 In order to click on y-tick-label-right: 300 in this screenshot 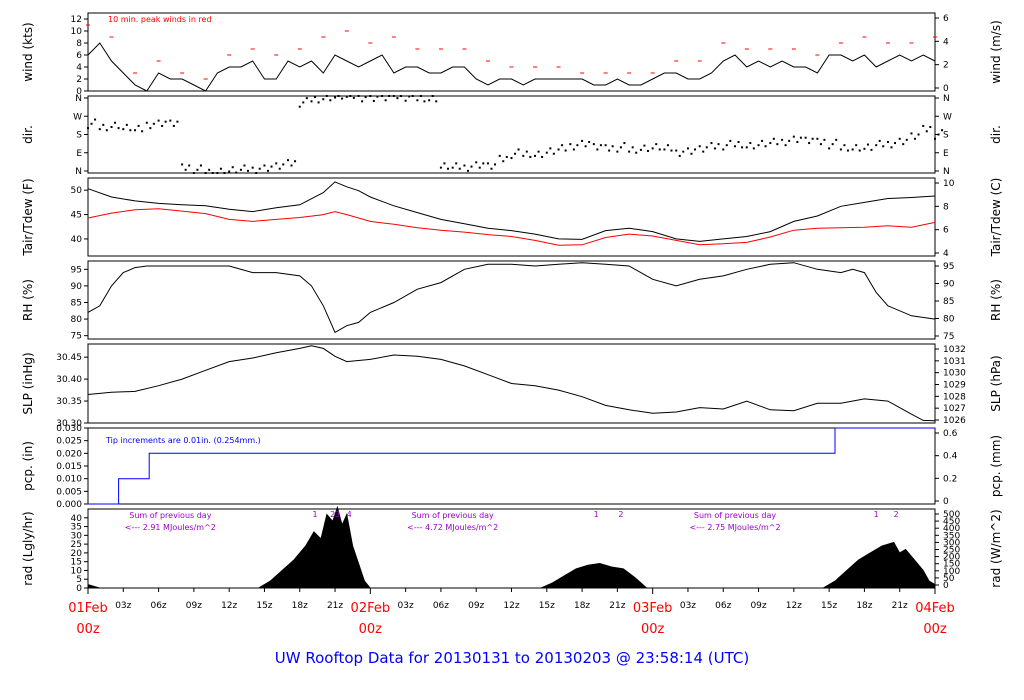, I will do `click(951, 543)`.